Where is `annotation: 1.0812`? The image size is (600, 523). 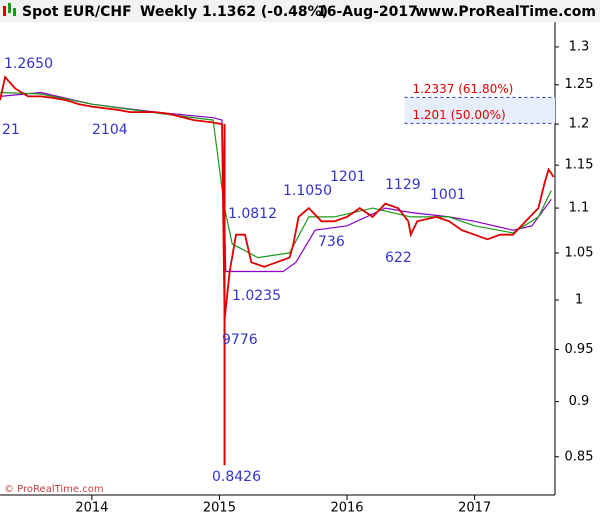
annotation: 1.0812 is located at coordinates (252, 214).